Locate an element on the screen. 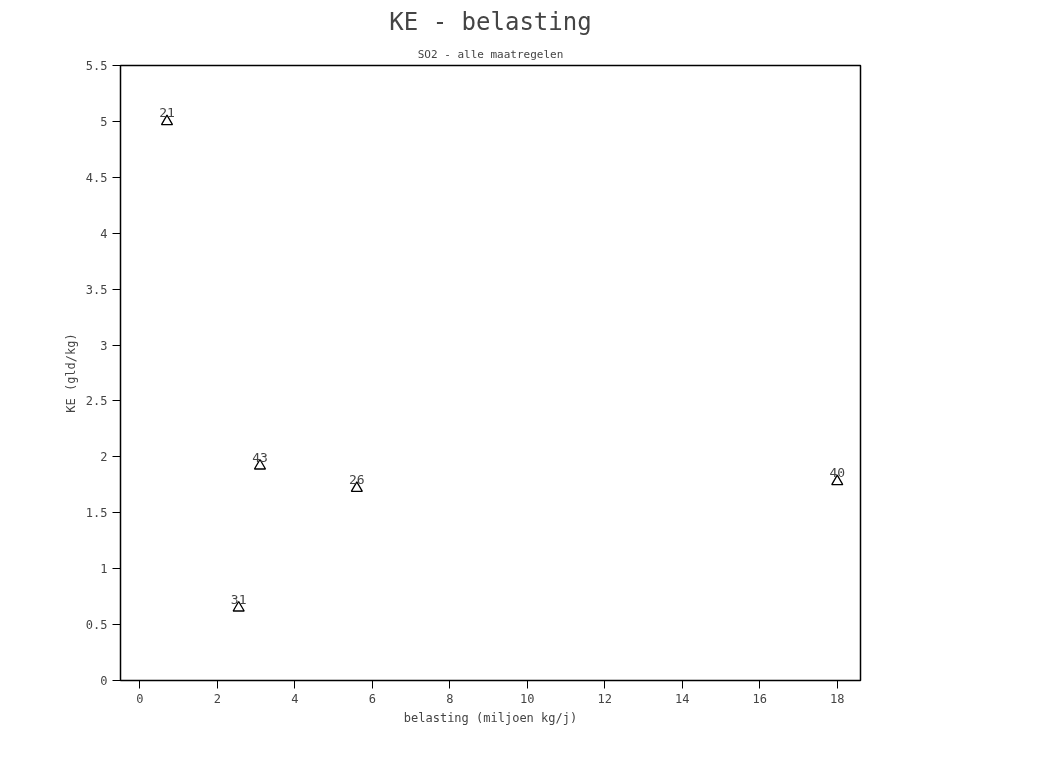 The width and height of the screenshot is (1045, 762). x-tick-label: 0 is located at coordinates (140, 698).